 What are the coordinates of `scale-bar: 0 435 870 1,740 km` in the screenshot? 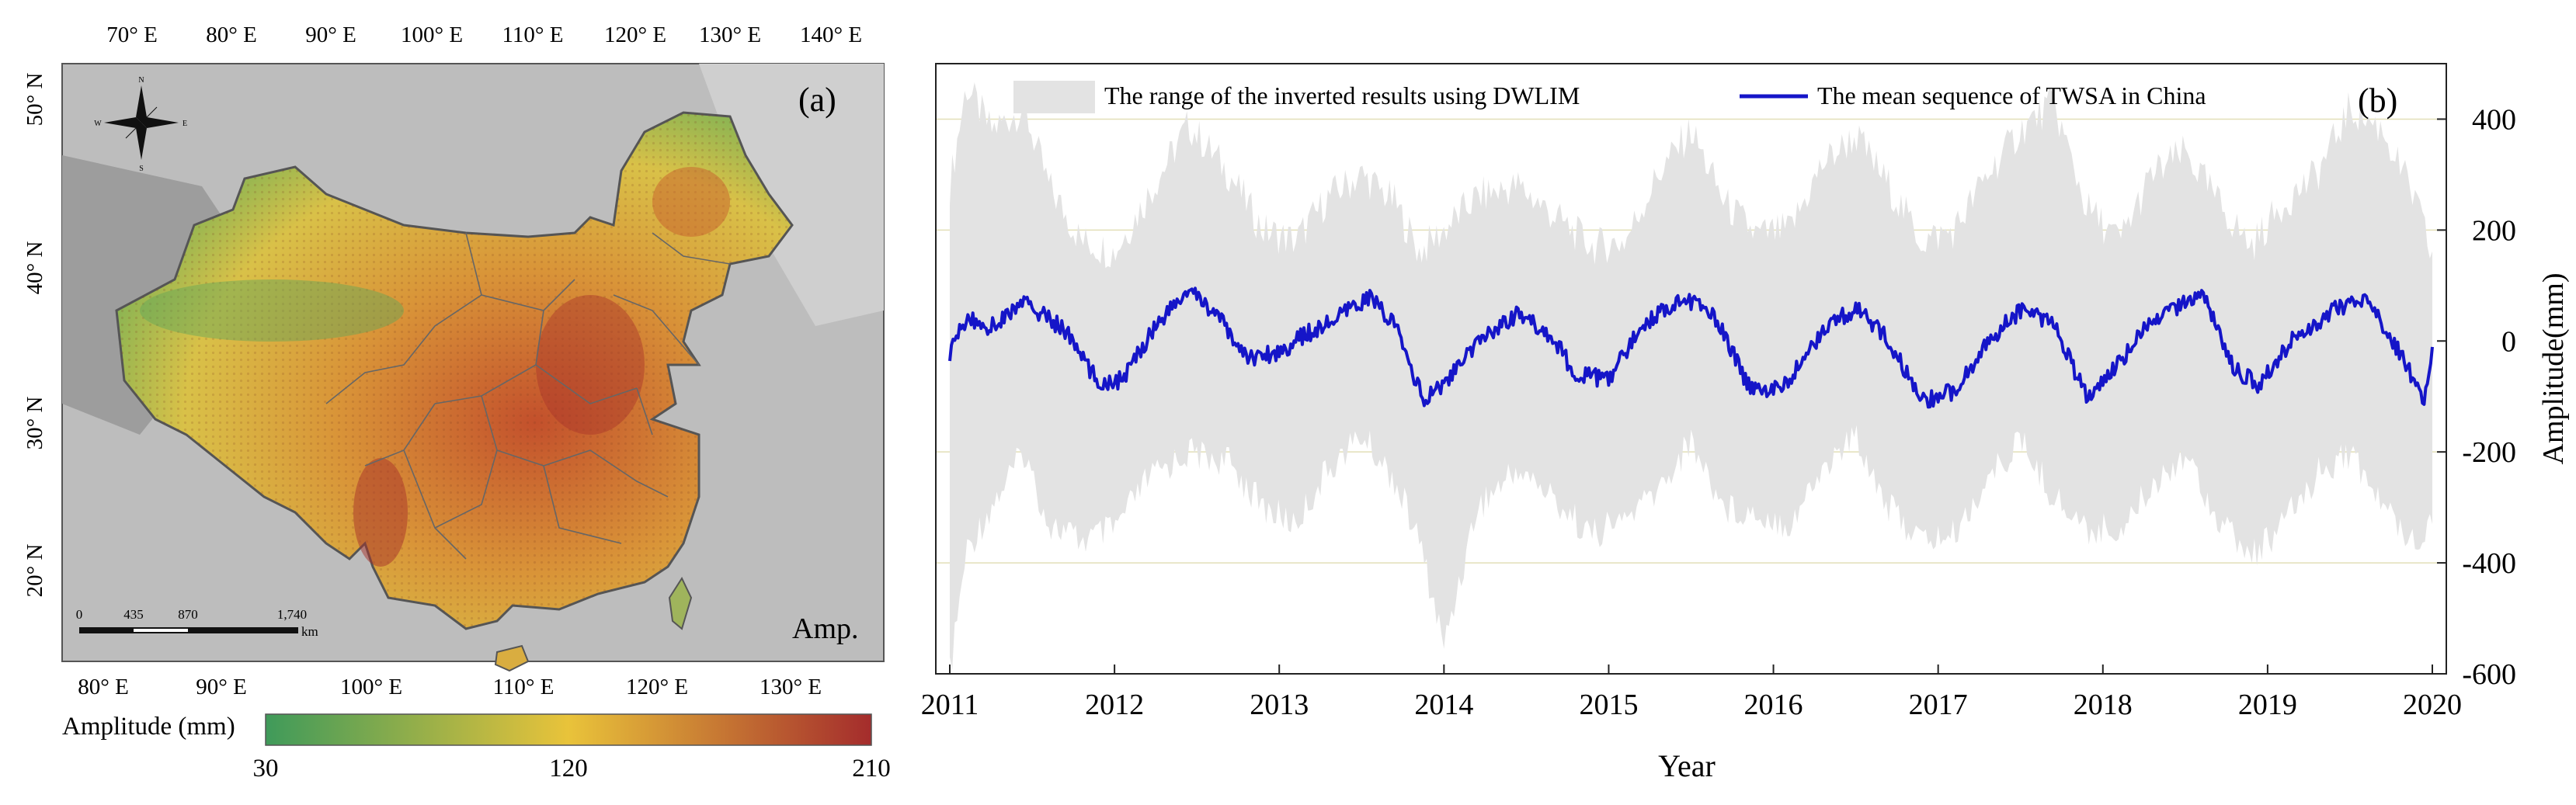 It's located at (197, 623).